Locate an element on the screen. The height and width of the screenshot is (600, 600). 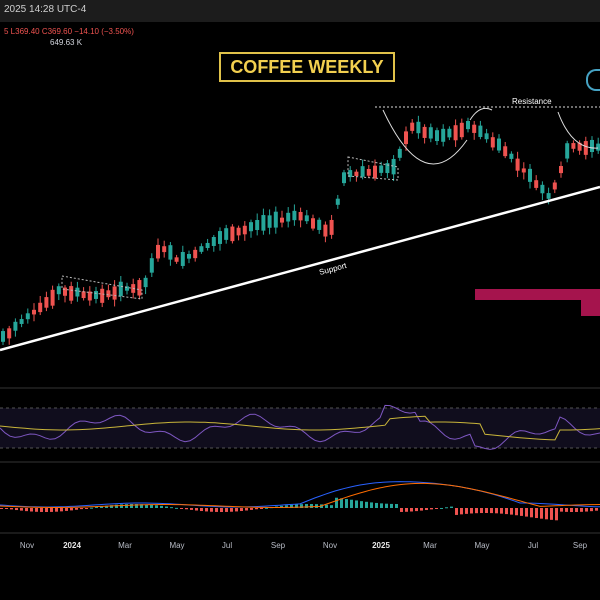
time-tick-label: Jul is located at coordinates (227, 545).